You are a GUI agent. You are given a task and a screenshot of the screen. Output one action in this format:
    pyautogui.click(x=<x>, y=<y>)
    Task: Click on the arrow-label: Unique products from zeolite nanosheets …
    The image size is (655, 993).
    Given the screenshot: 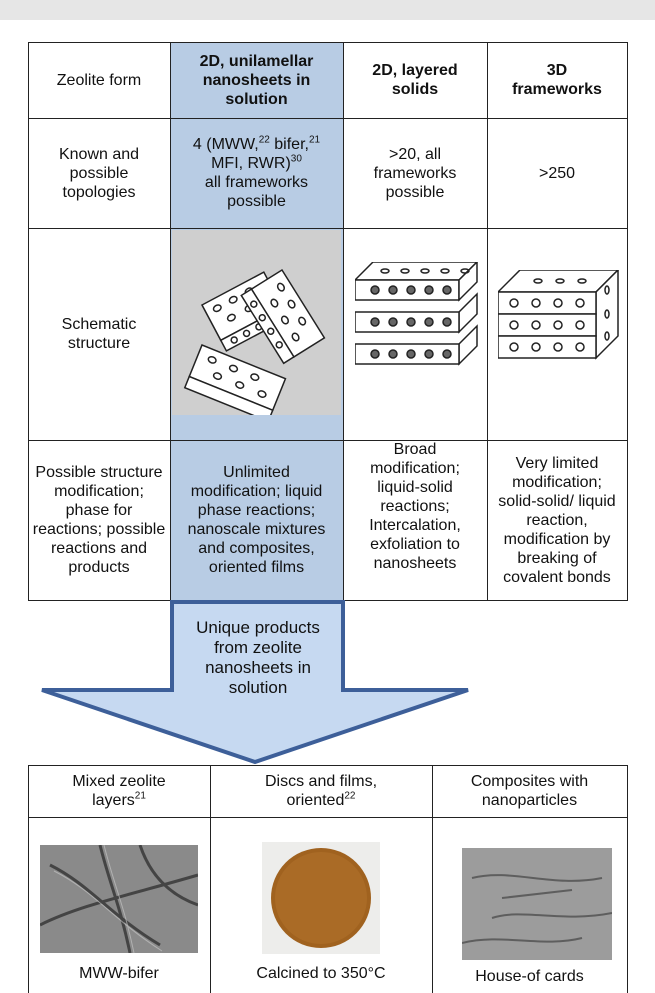 What is the action you would take?
    pyautogui.click(x=258, y=657)
    